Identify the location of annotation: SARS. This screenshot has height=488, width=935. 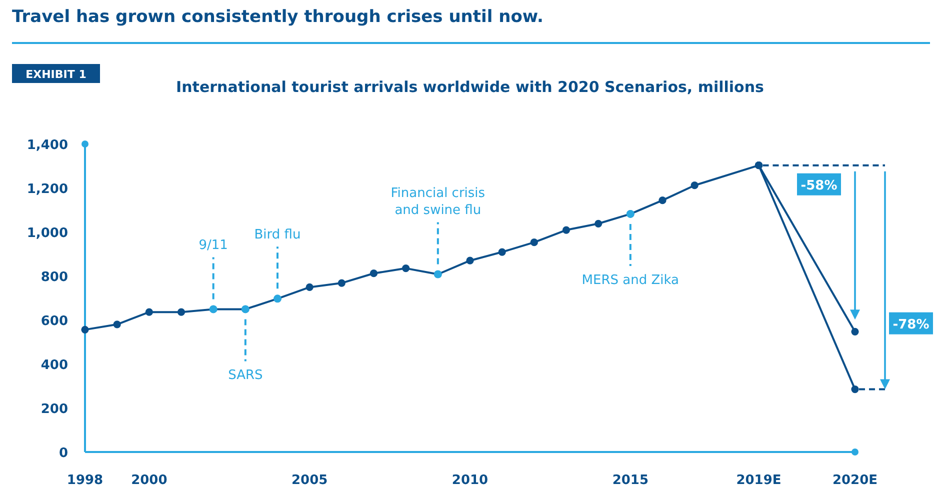
(245, 376).